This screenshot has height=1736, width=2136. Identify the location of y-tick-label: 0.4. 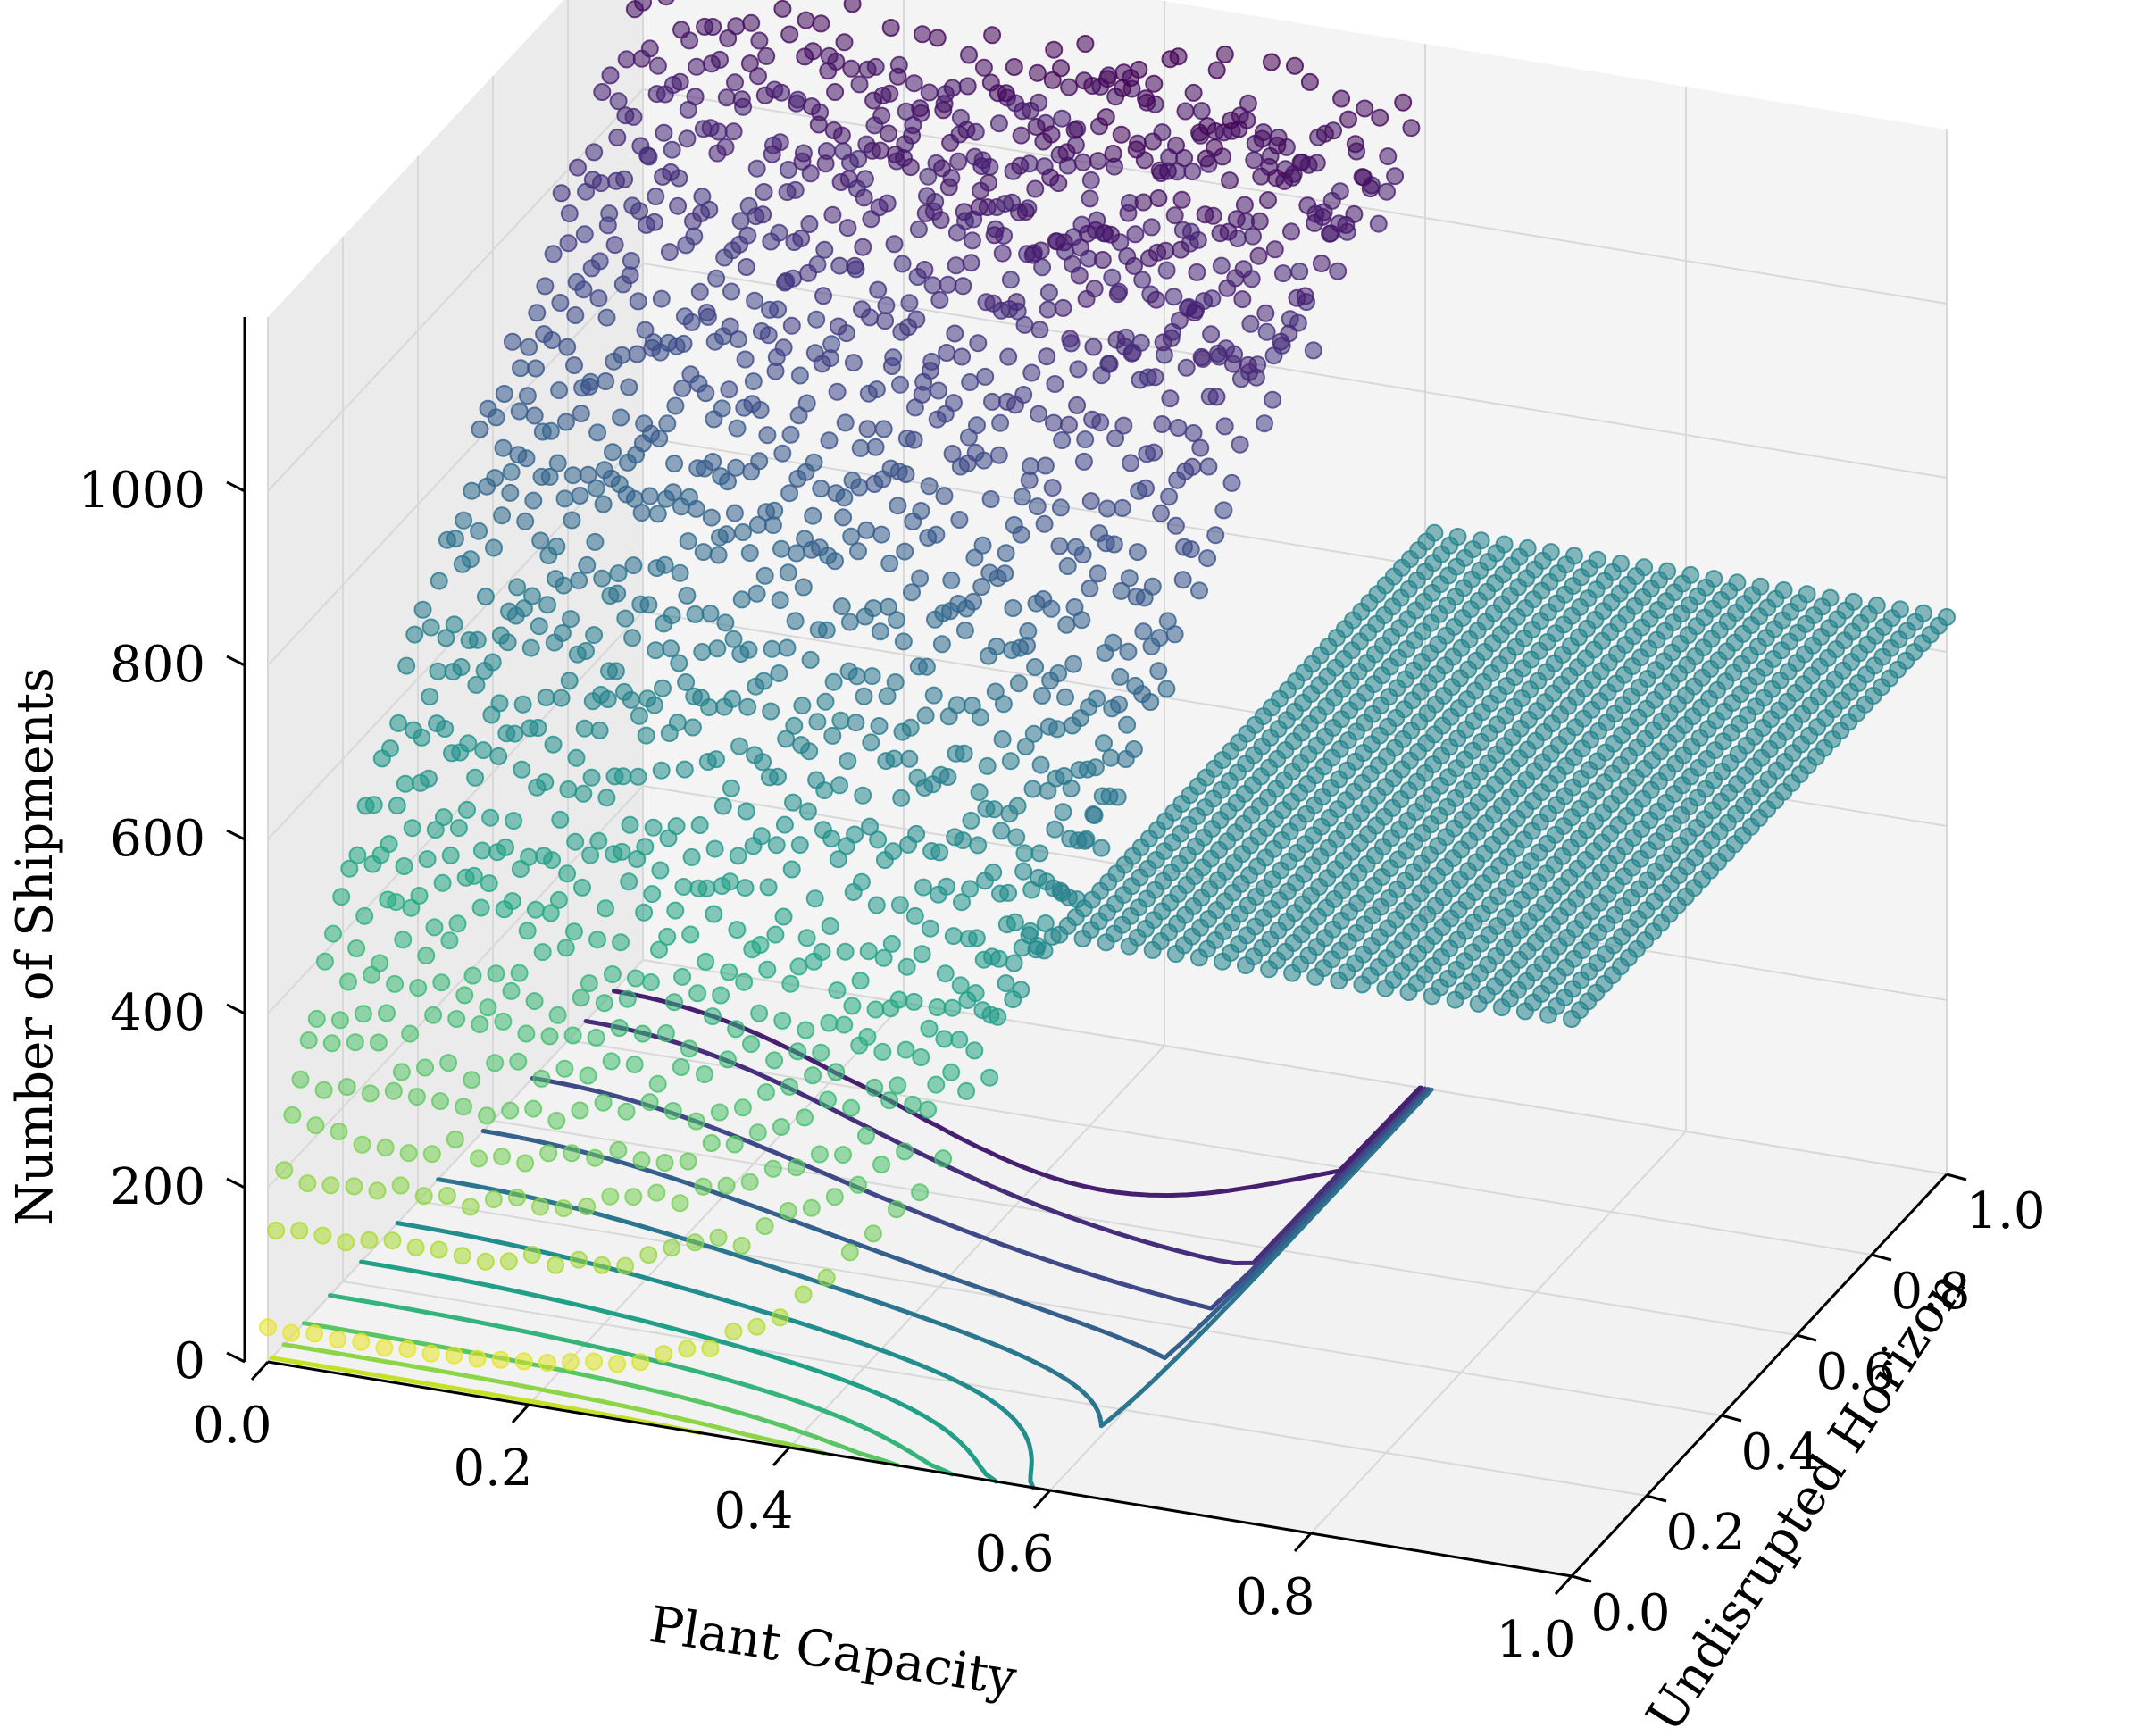
(1780, 1452).